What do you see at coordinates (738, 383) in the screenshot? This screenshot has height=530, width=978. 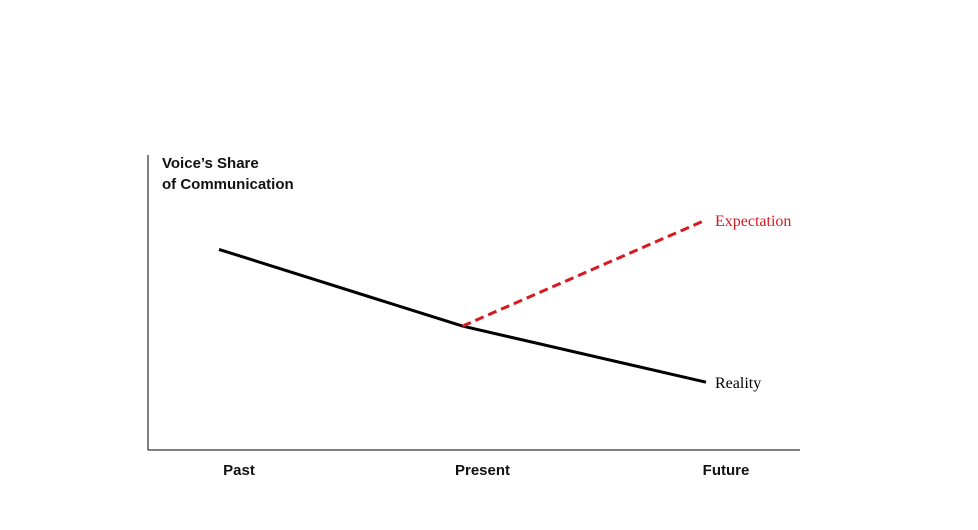 I see `series-label: Reality` at bounding box center [738, 383].